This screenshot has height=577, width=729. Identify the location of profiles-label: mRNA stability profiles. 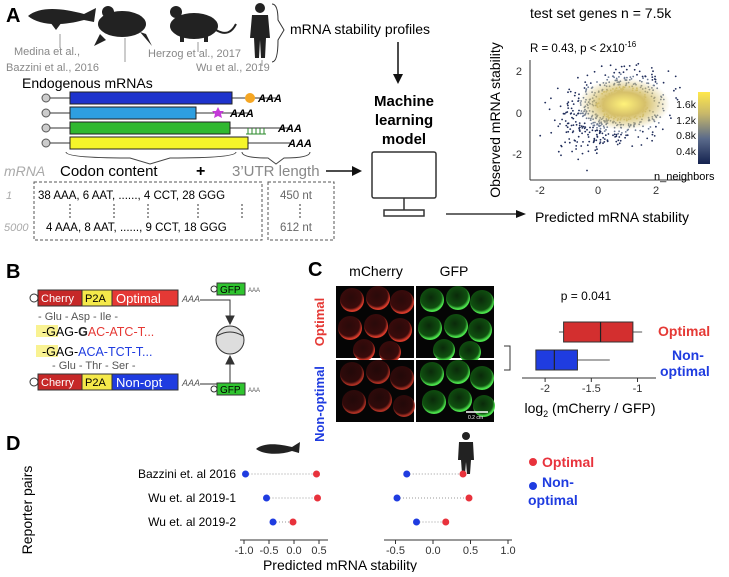
(360, 29).